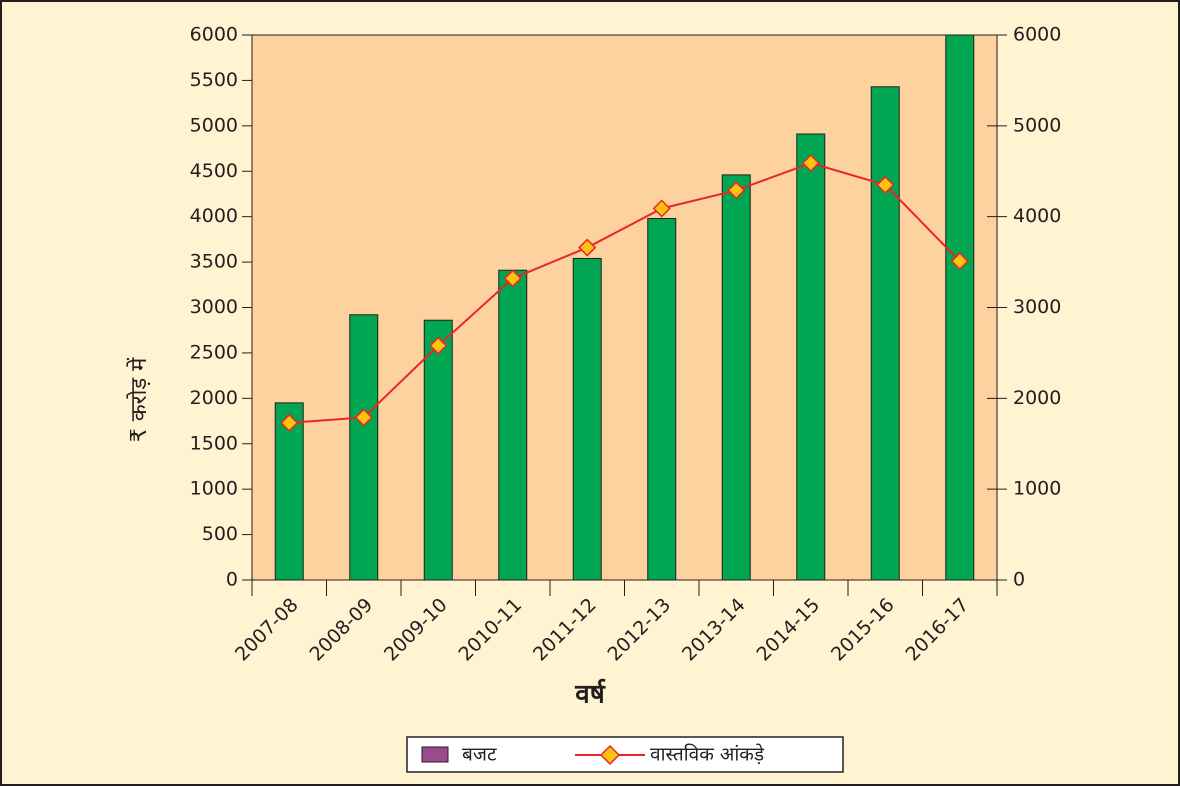 This screenshot has width=1180, height=786. What do you see at coordinates (214, 216) in the screenshot?
I see `y-tick-label: 4000` at bounding box center [214, 216].